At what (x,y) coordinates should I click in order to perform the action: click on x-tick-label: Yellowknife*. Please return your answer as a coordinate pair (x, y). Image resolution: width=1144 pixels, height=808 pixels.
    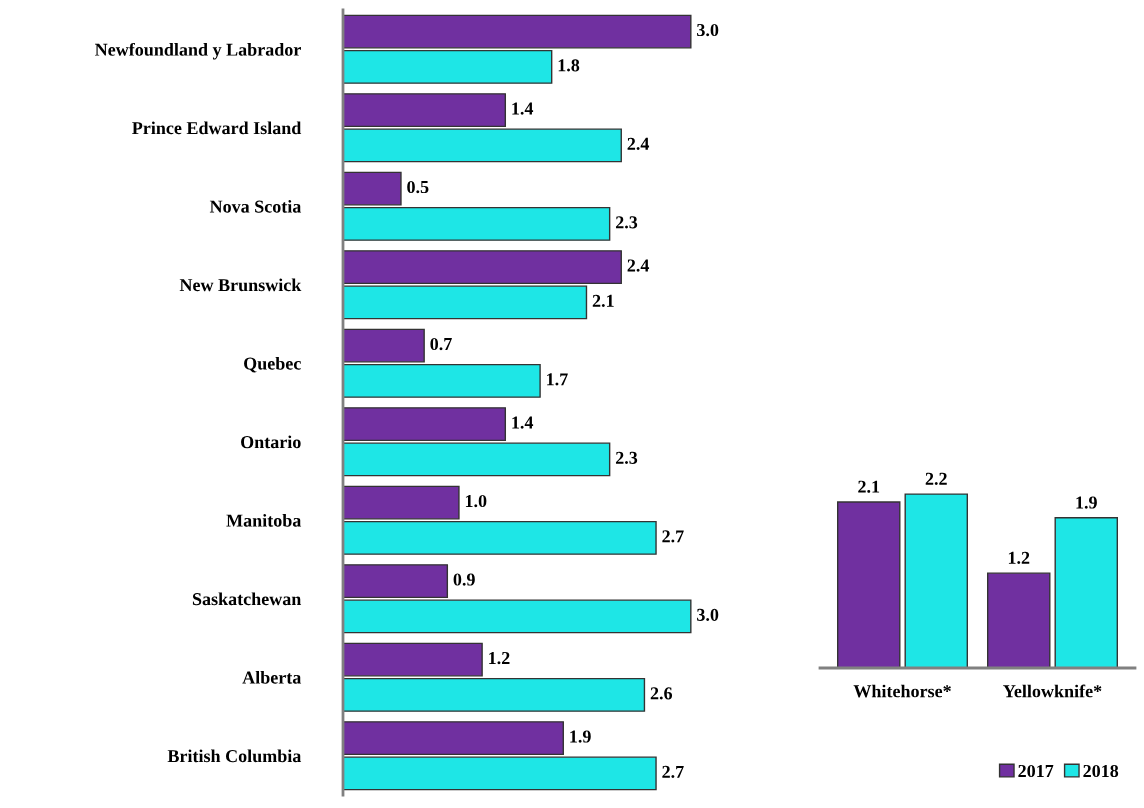
    Looking at the image, I should click on (1052, 691).